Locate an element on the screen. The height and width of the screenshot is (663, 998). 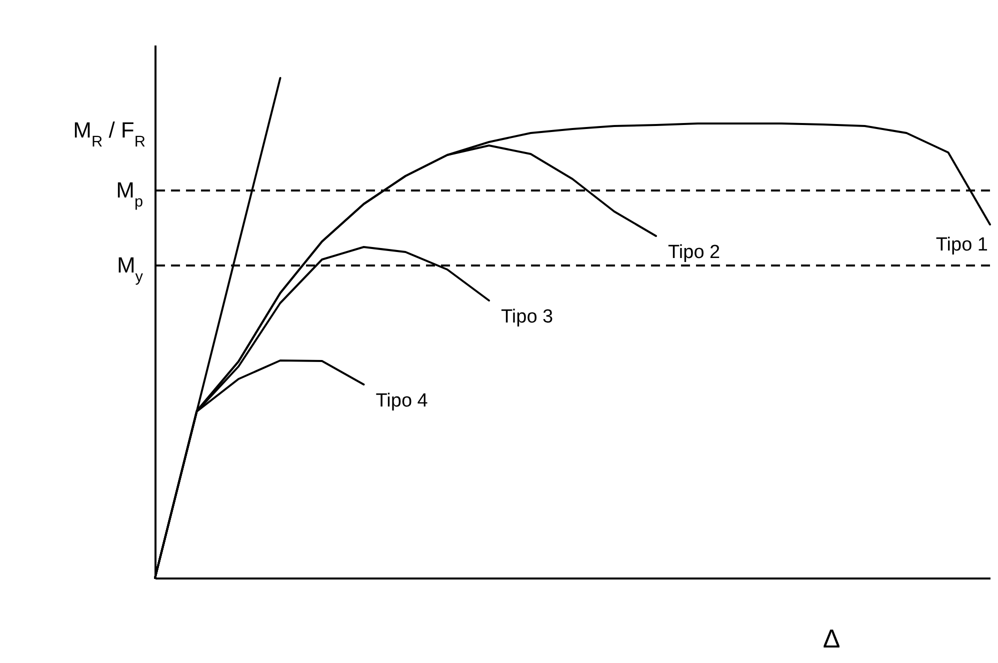
y-axis-title: M$_{R}$ / F$_{R}$ is located at coordinates (109, 134).